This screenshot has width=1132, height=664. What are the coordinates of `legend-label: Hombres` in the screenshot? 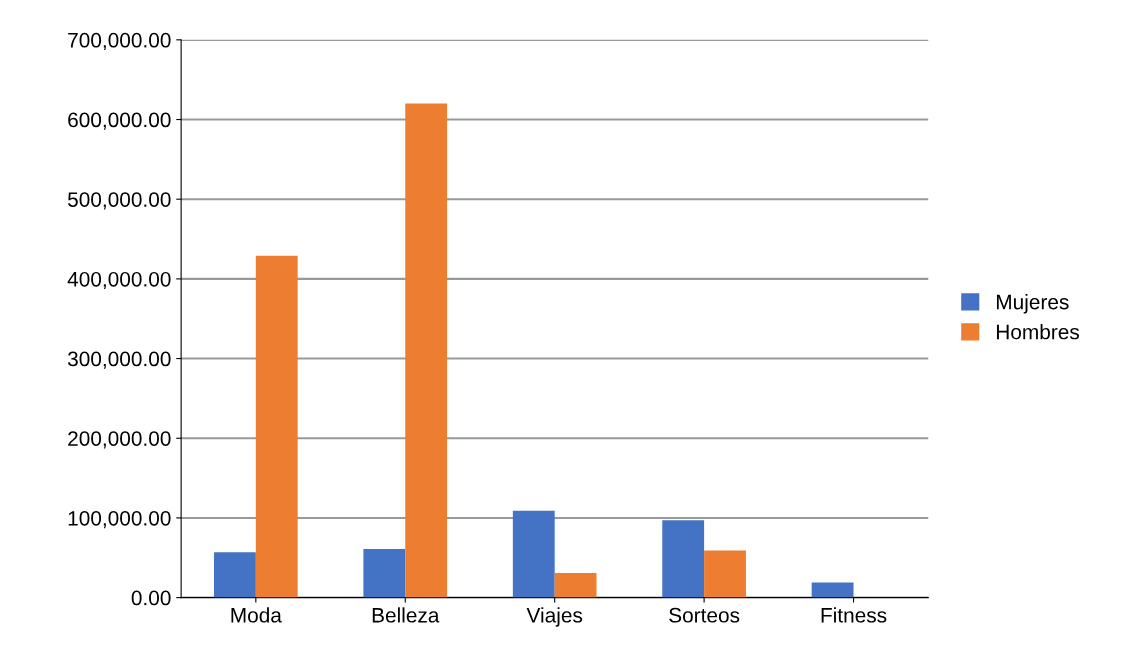 It's located at (1038, 332).